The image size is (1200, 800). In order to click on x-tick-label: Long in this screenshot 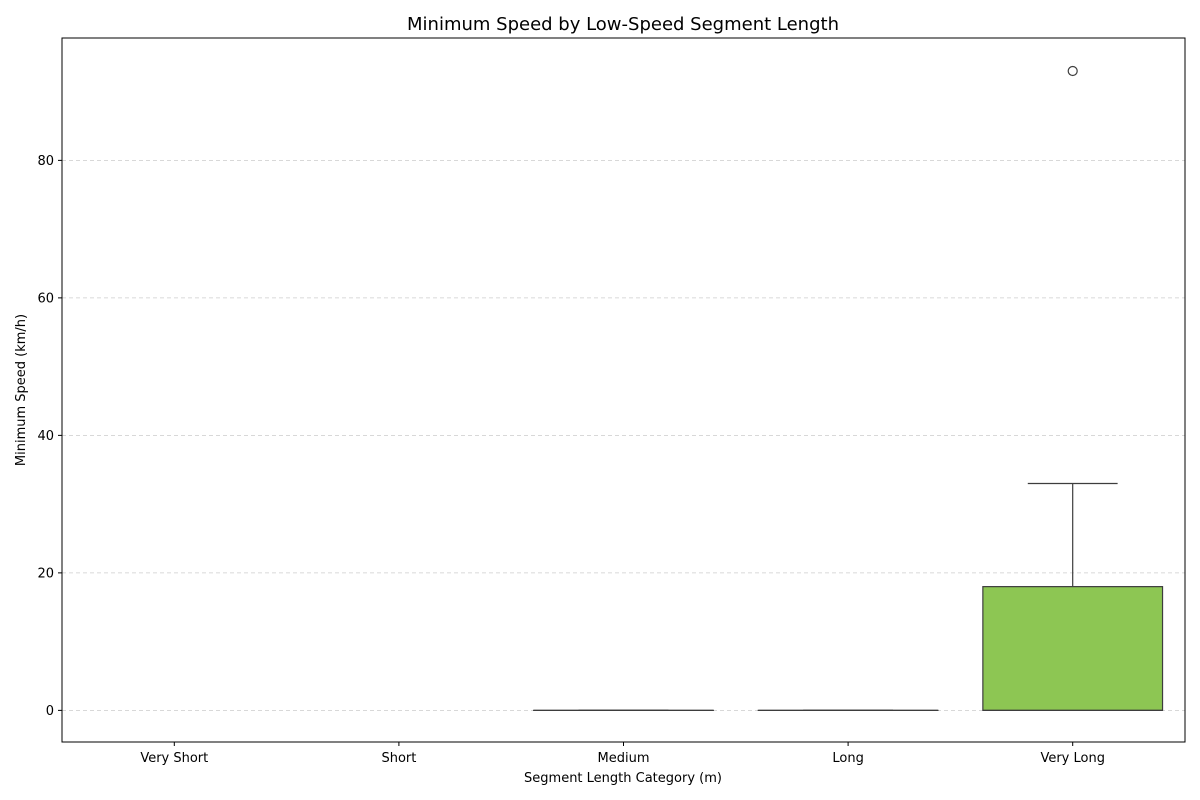, I will do `click(847, 758)`.